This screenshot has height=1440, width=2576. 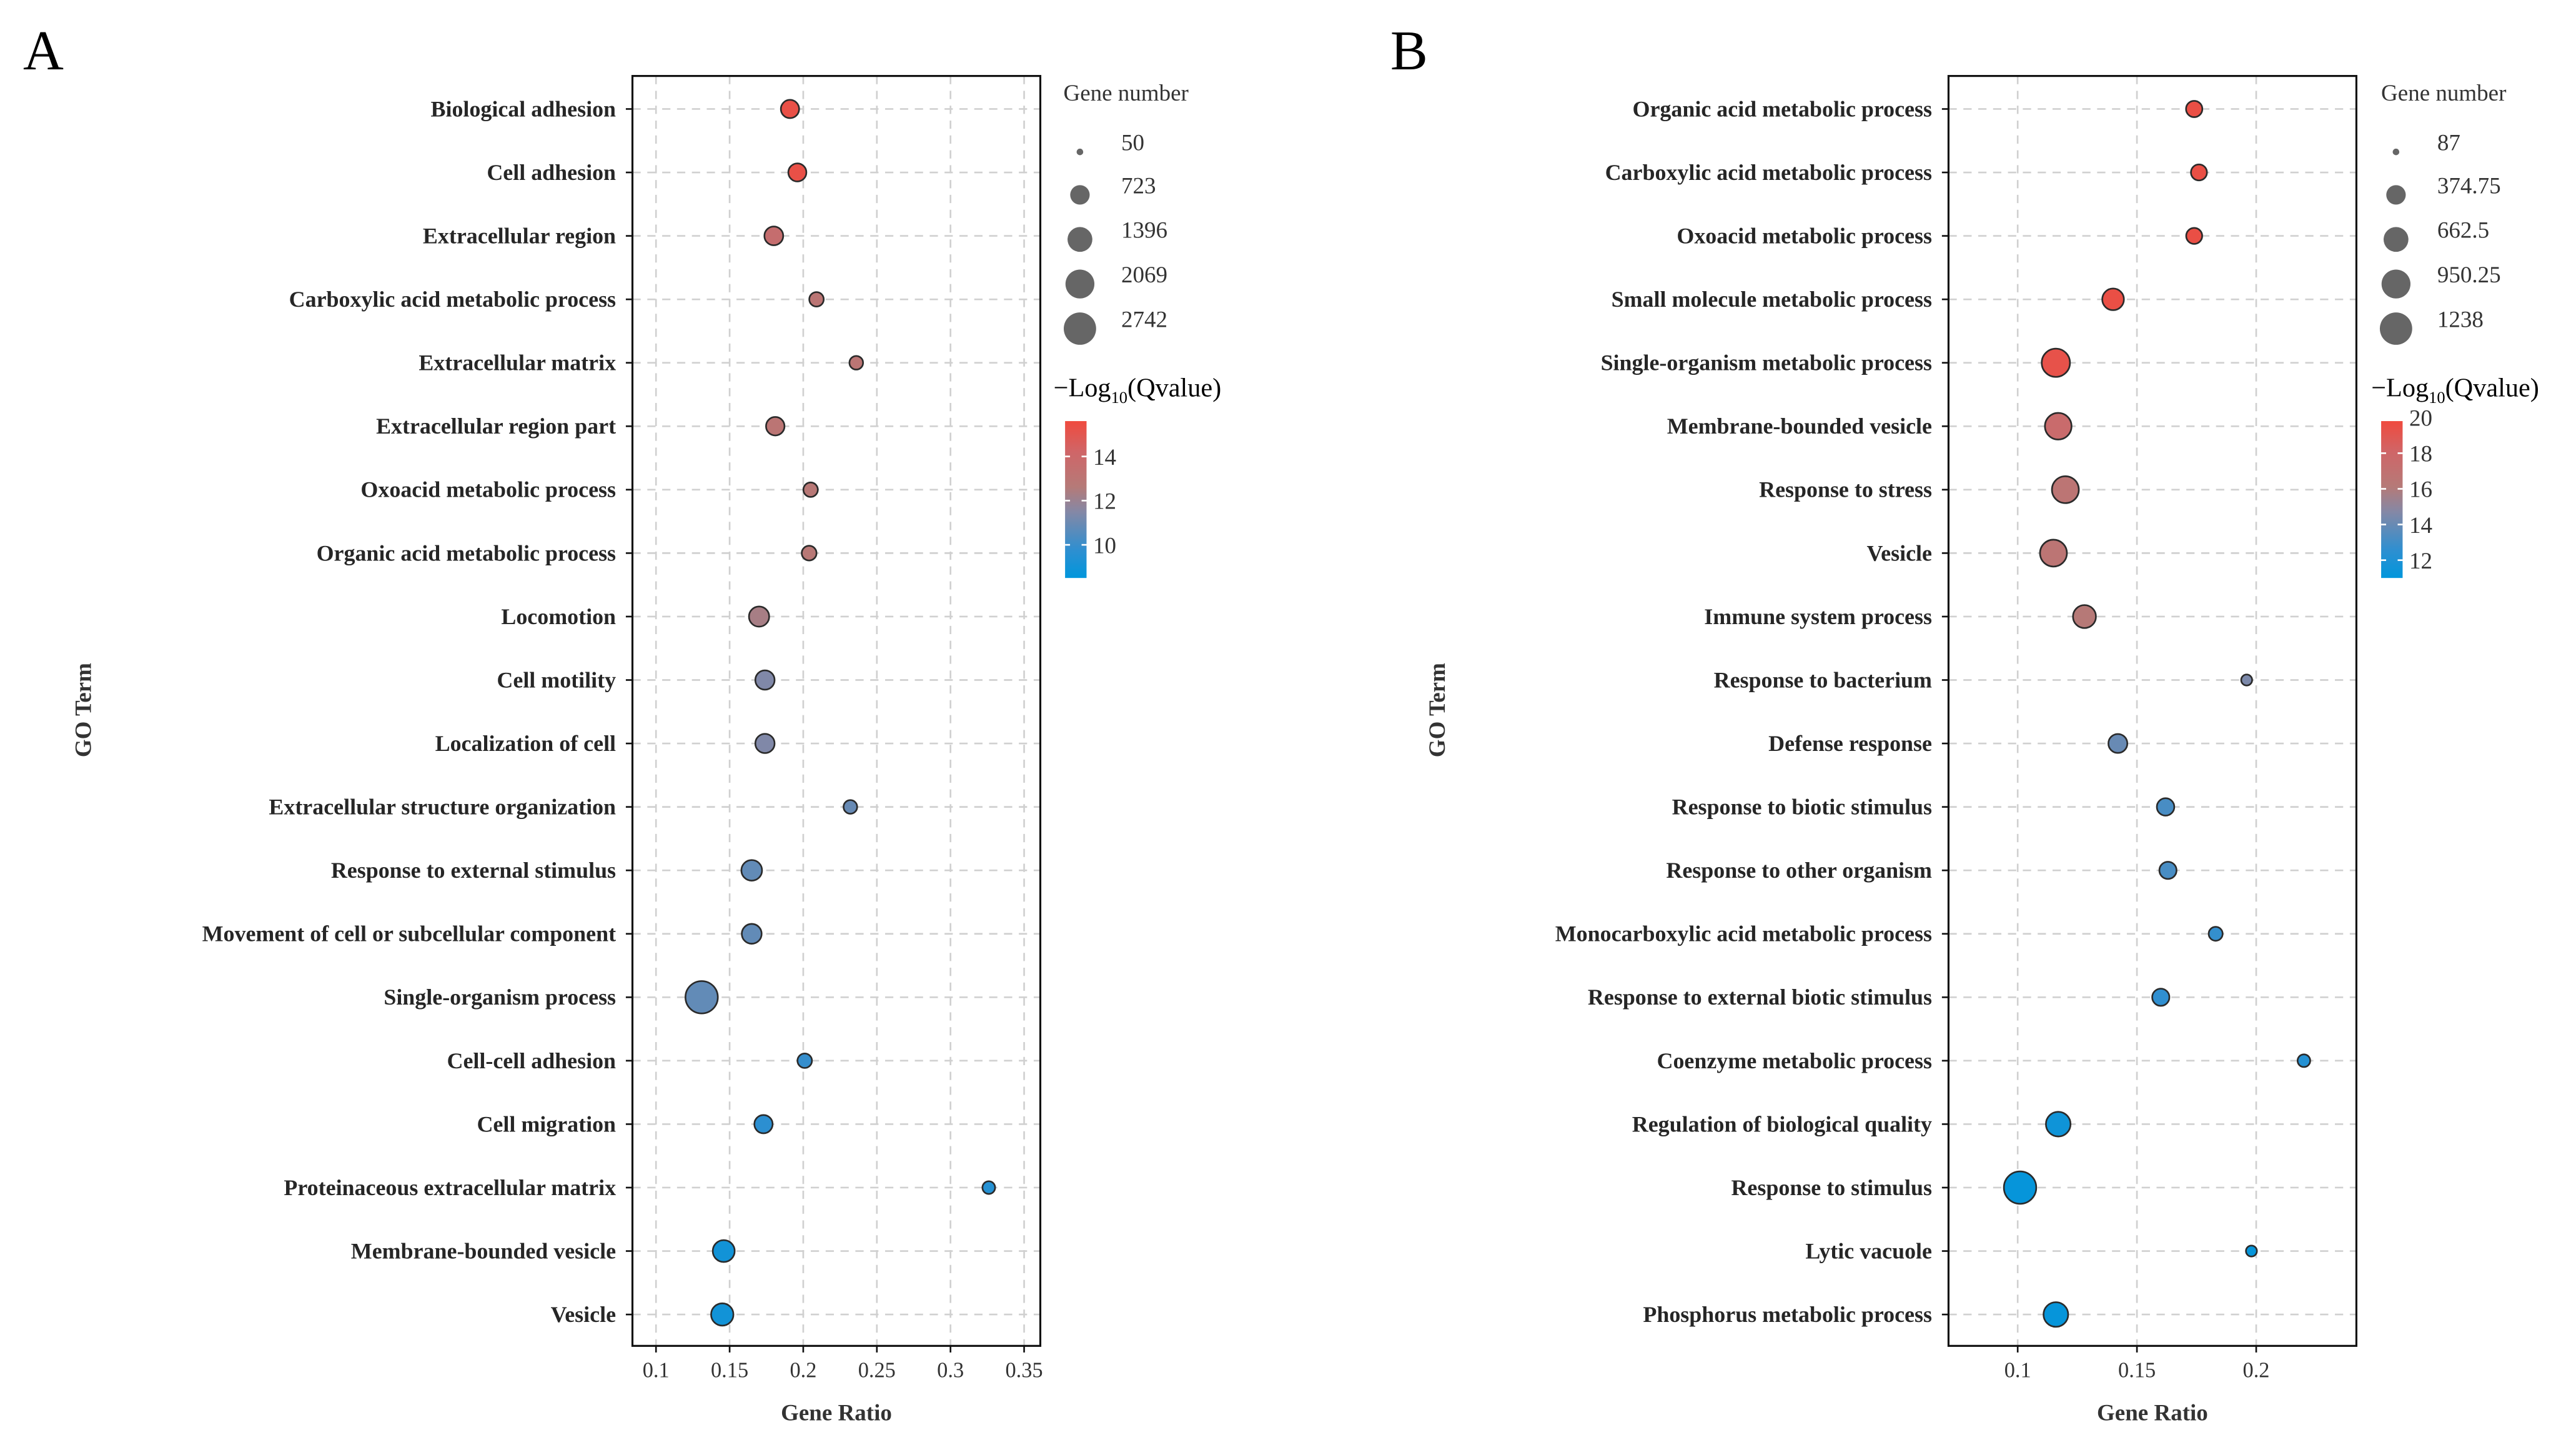 What do you see at coordinates (1766, 362) in the screenshot?
I see `y-tick-label: Single-organism metabolic process` at bounding box center [1766, 362].